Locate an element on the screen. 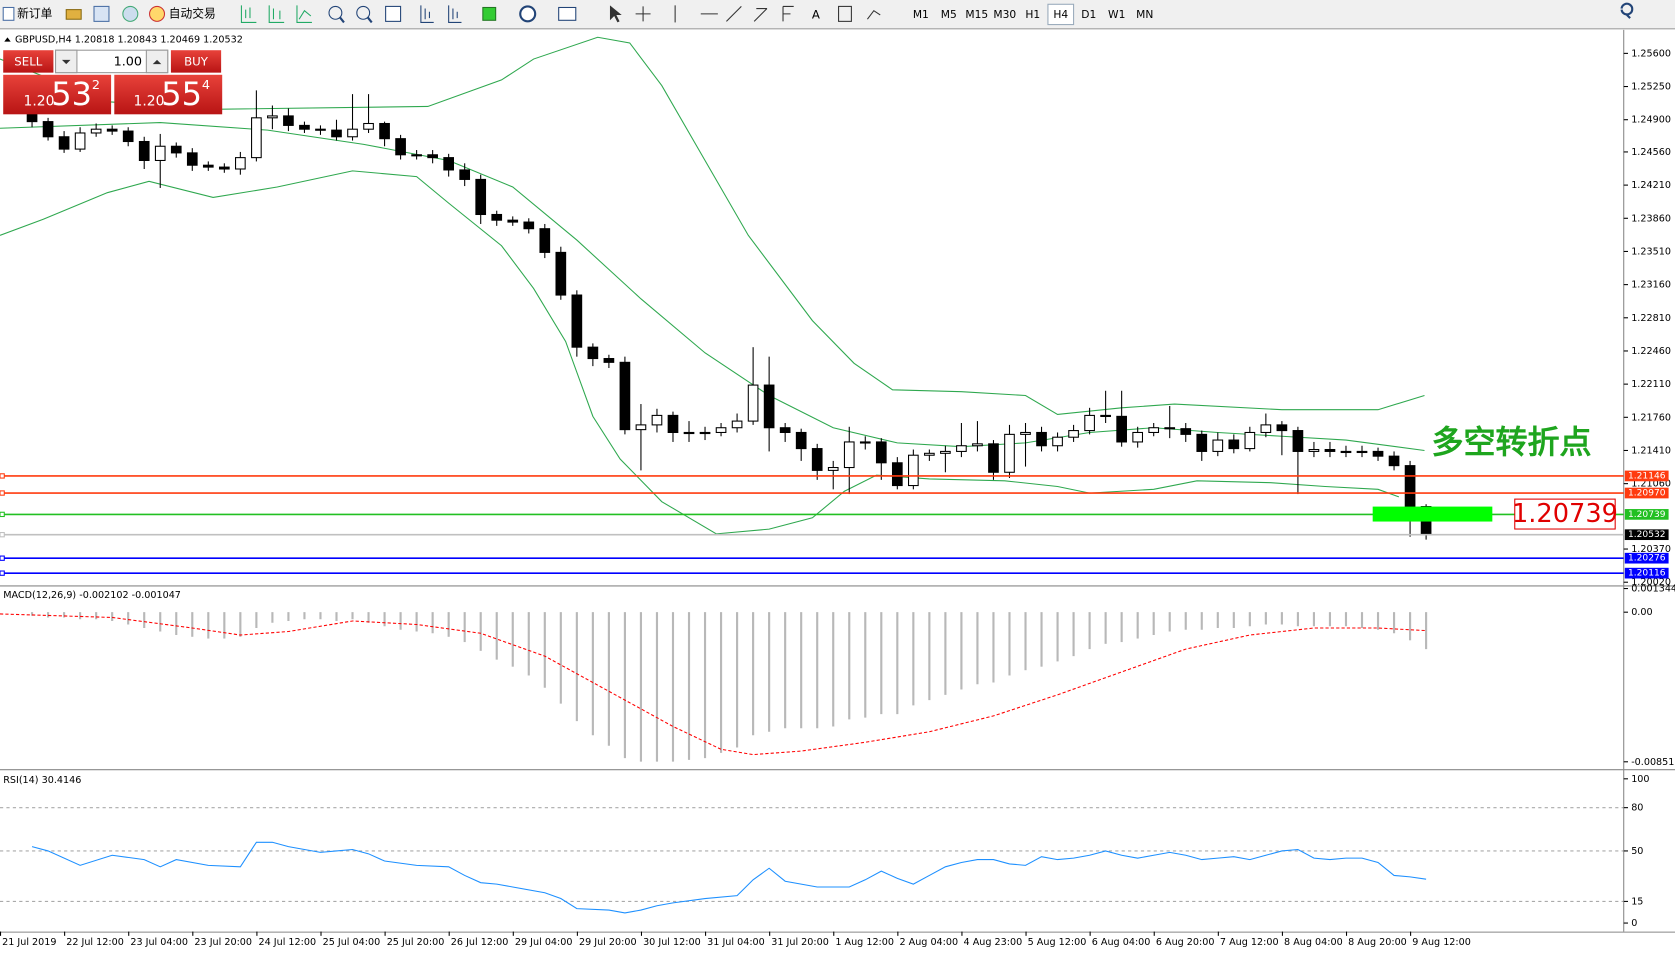  y-tick-label: 1.22460 is located at coordinates (1651, 351).